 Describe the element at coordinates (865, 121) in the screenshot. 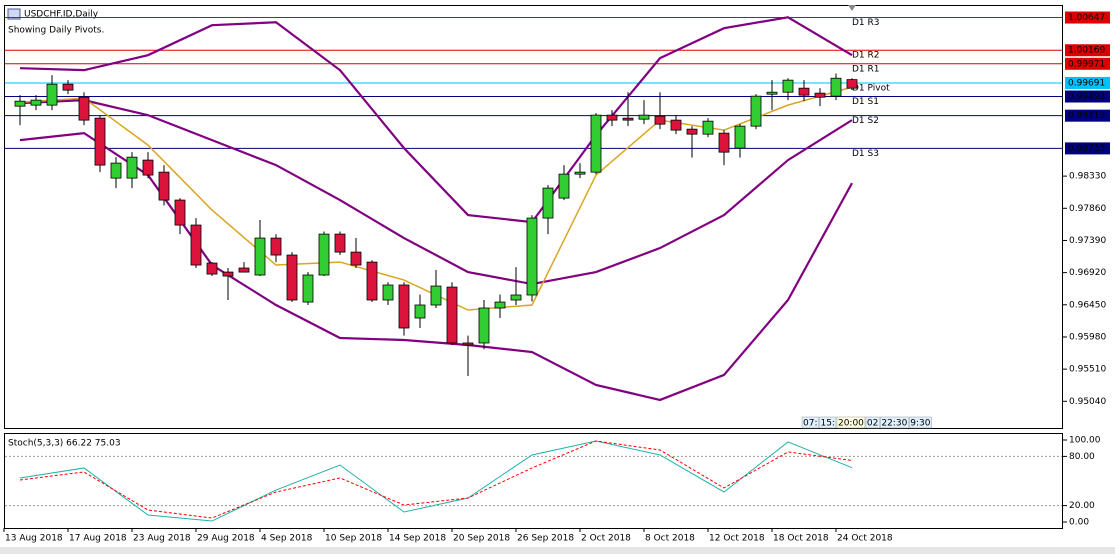

I see `pivot-label: D1 S2` at that location.